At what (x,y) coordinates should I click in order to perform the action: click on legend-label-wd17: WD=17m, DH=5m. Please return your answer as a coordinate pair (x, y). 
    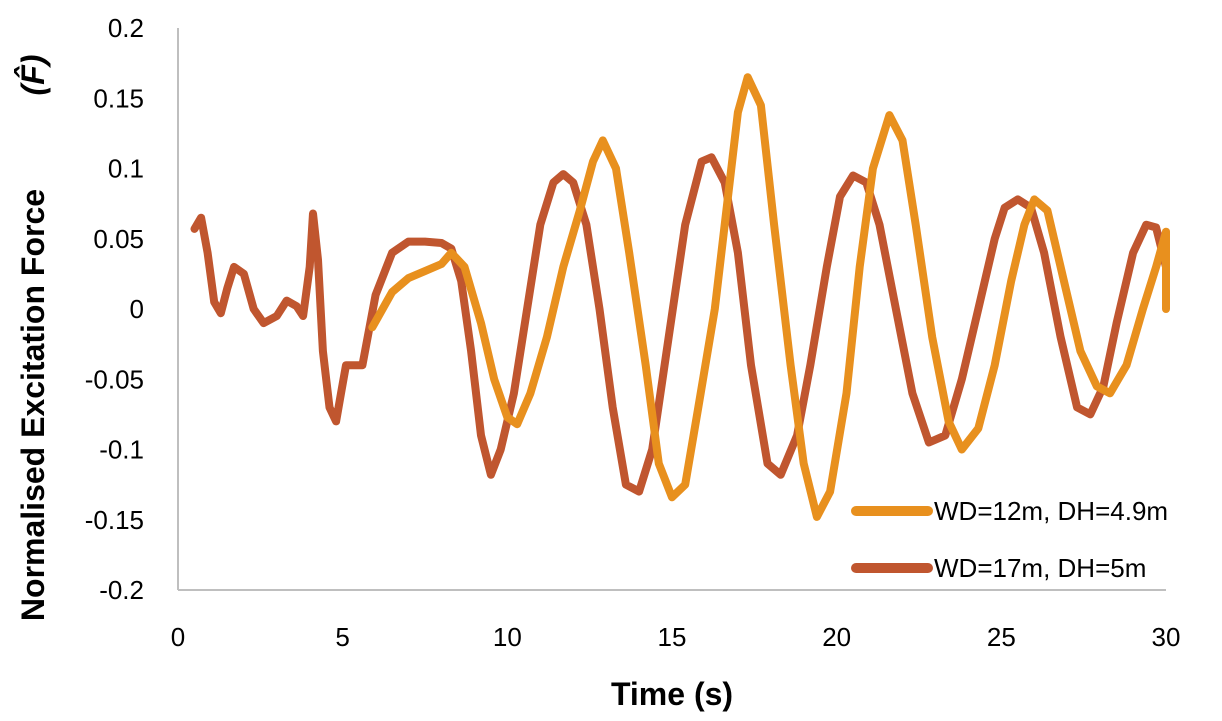
    Looking at the image, I should click on (1040, 568).